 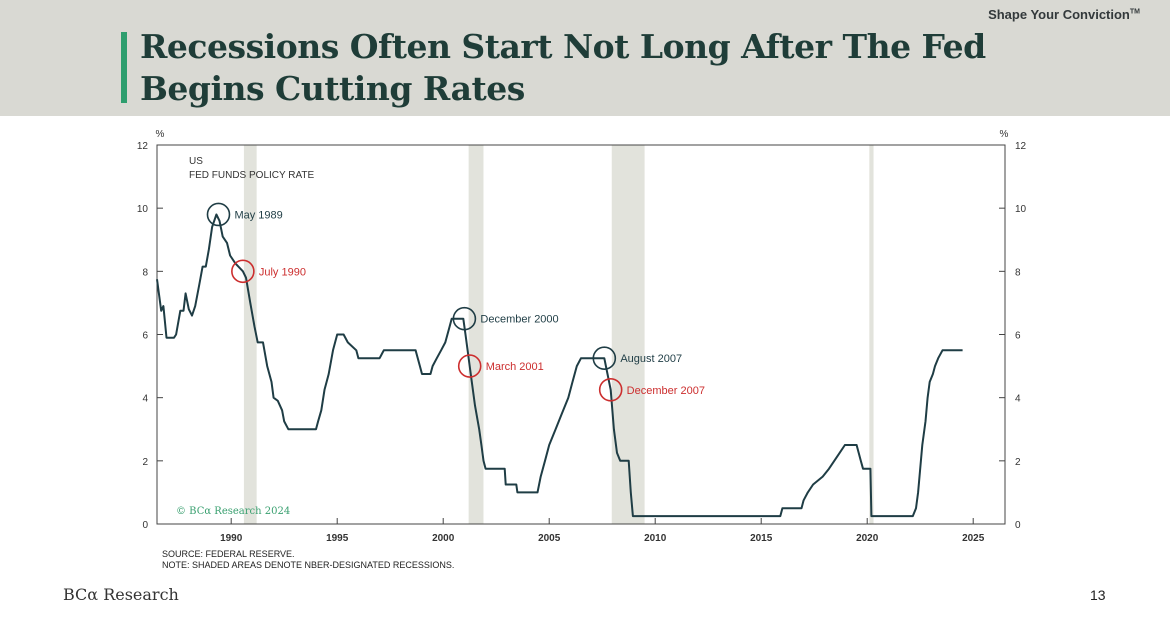 I want to click on annotation-label-4: August 2007, so click(x=651, y=359).